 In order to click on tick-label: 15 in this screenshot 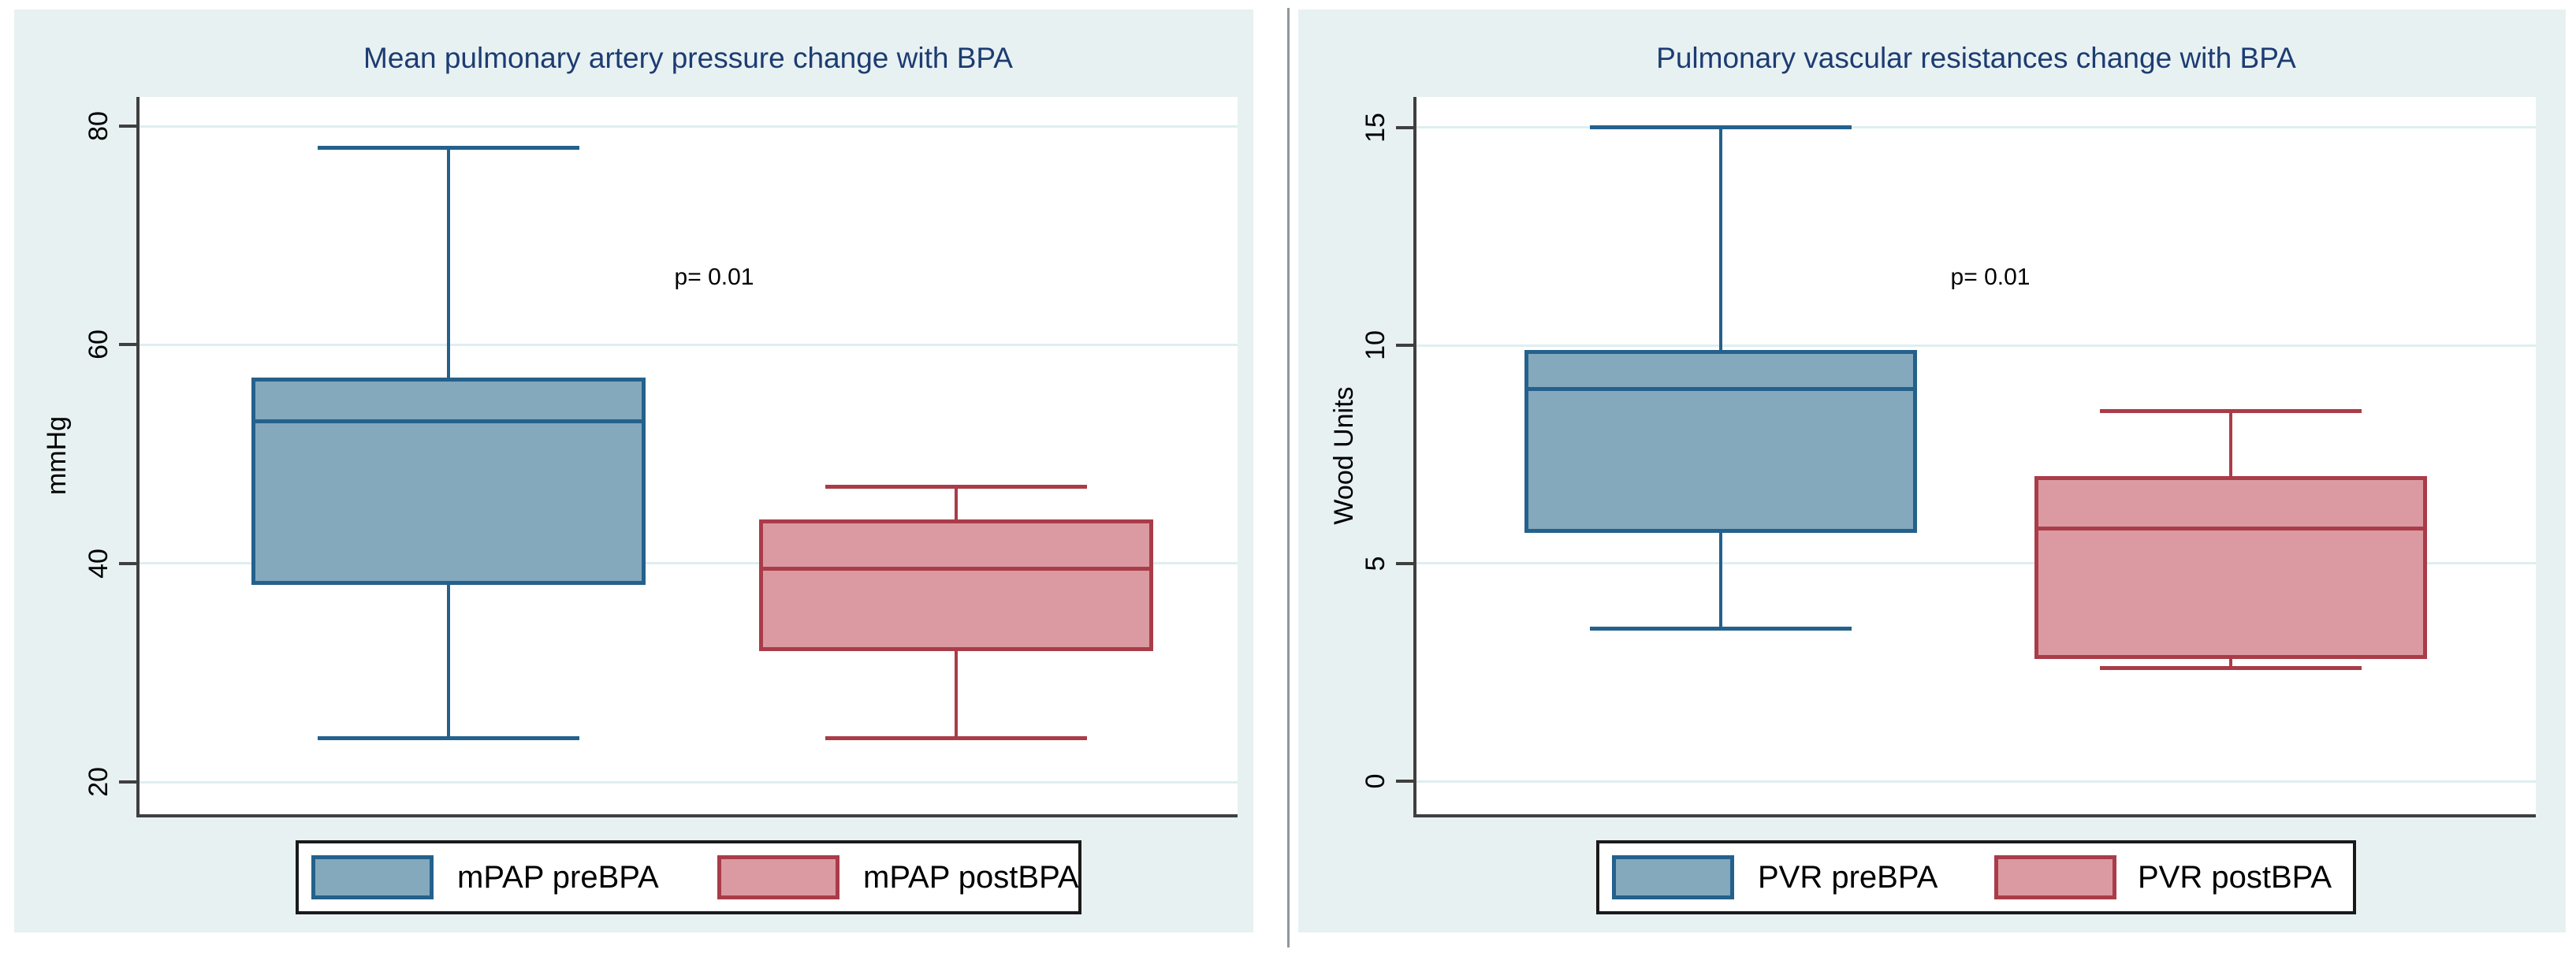, I will do `click(1375, 127)`.